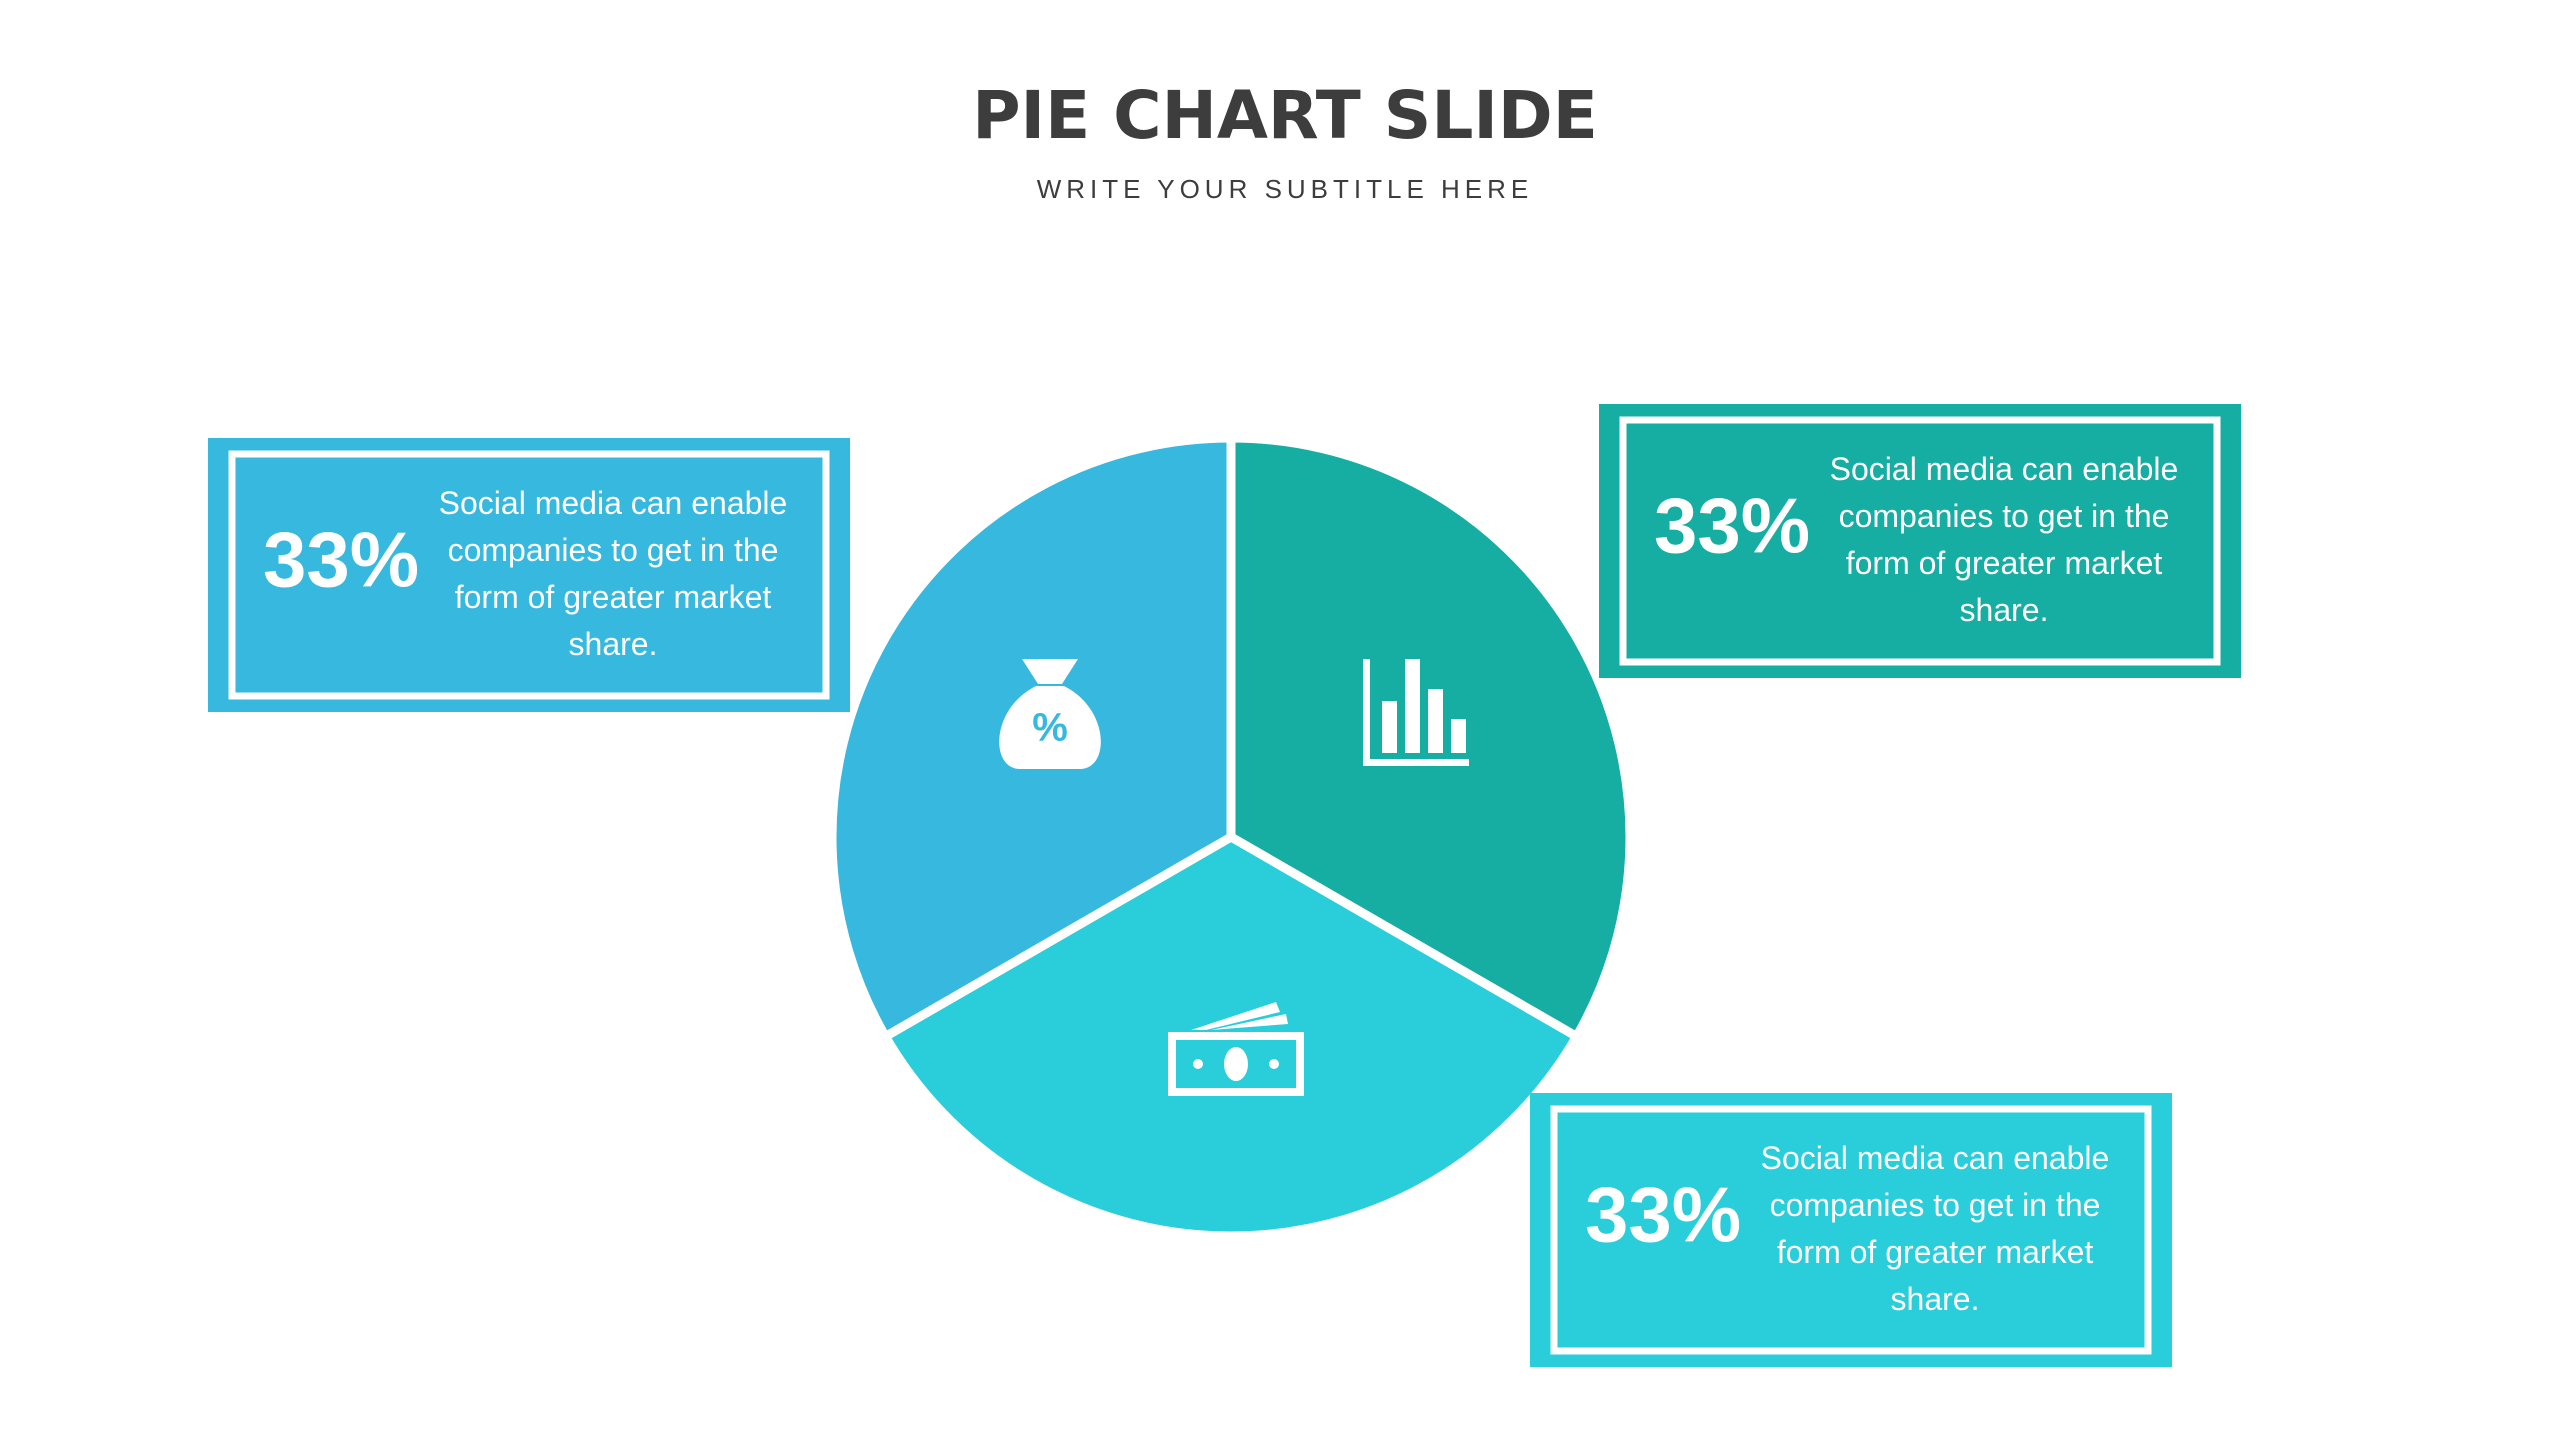  Describe the element at coordinates (1285, 189) in the screenshot. I see `subtitle: WRITE YOUR SUBTITLE HERE` at that location.